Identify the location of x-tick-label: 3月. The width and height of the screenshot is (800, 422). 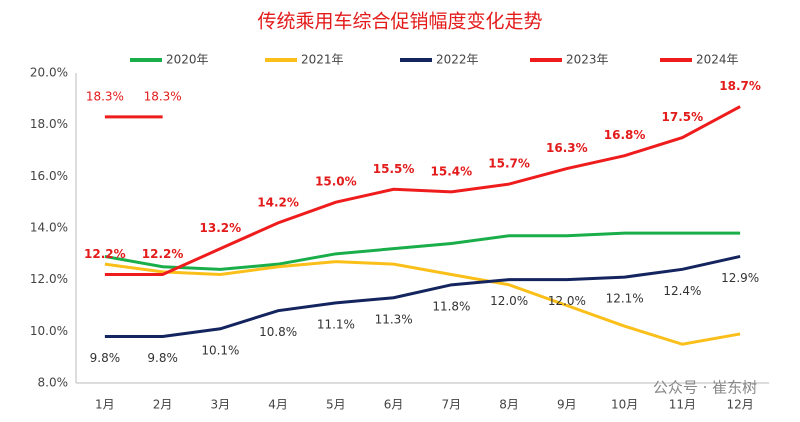
(221, 405).